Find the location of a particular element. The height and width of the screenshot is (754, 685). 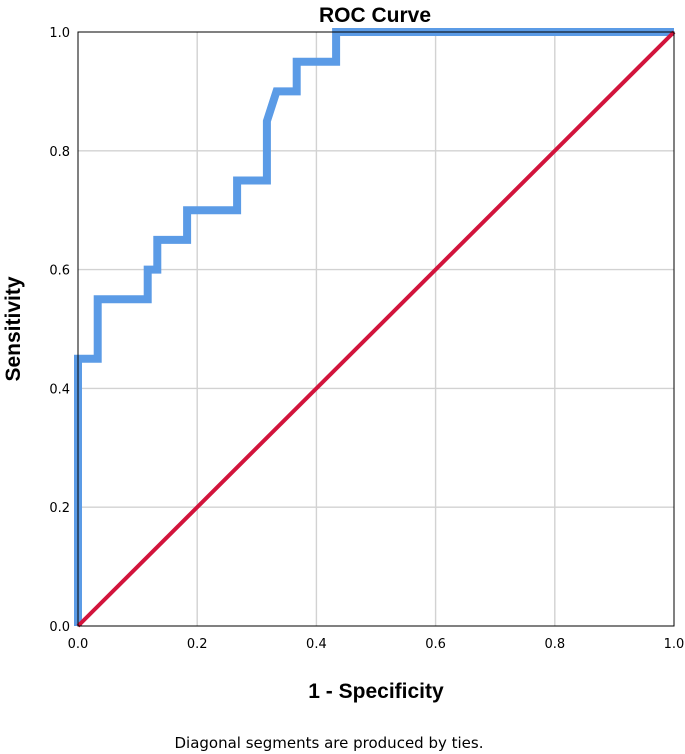

y-tick-label: 0.6 is located at coordinates (59, 271).